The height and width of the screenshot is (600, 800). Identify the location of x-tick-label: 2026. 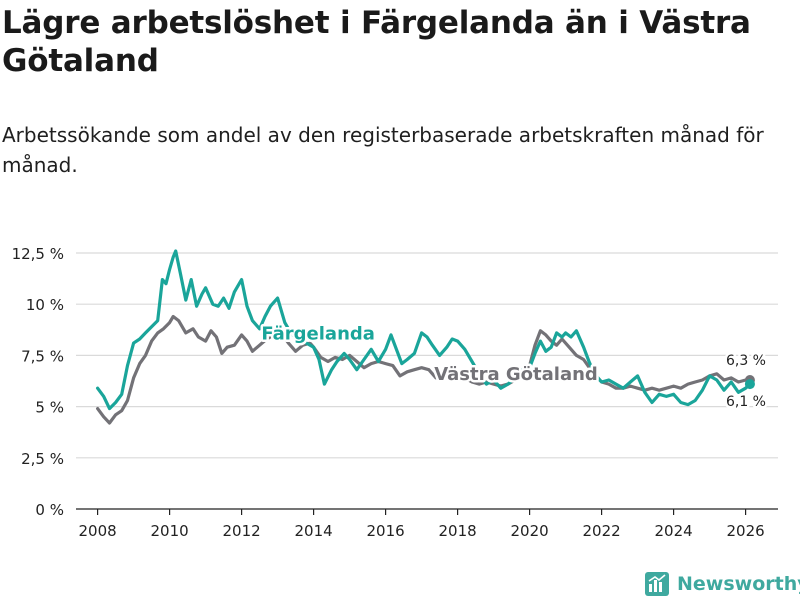
(746, 531).